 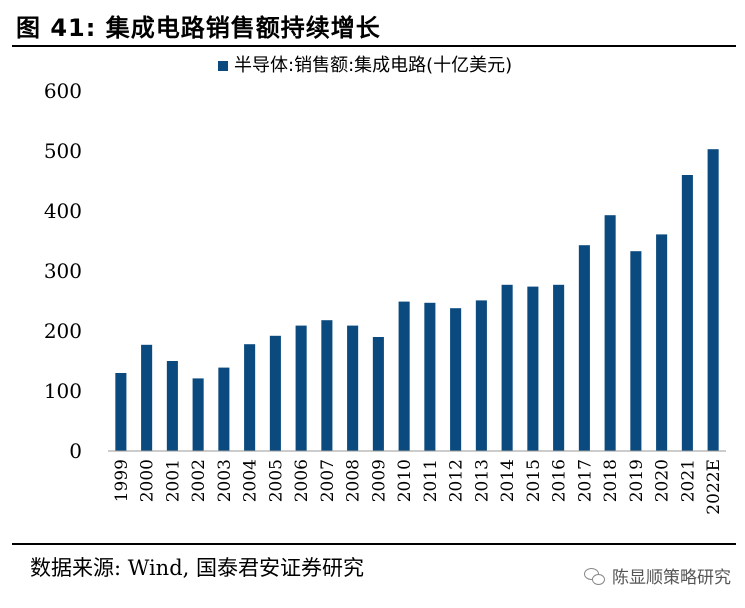 I want to click on x-tick-label: 2008, so click(x=354, y=480).